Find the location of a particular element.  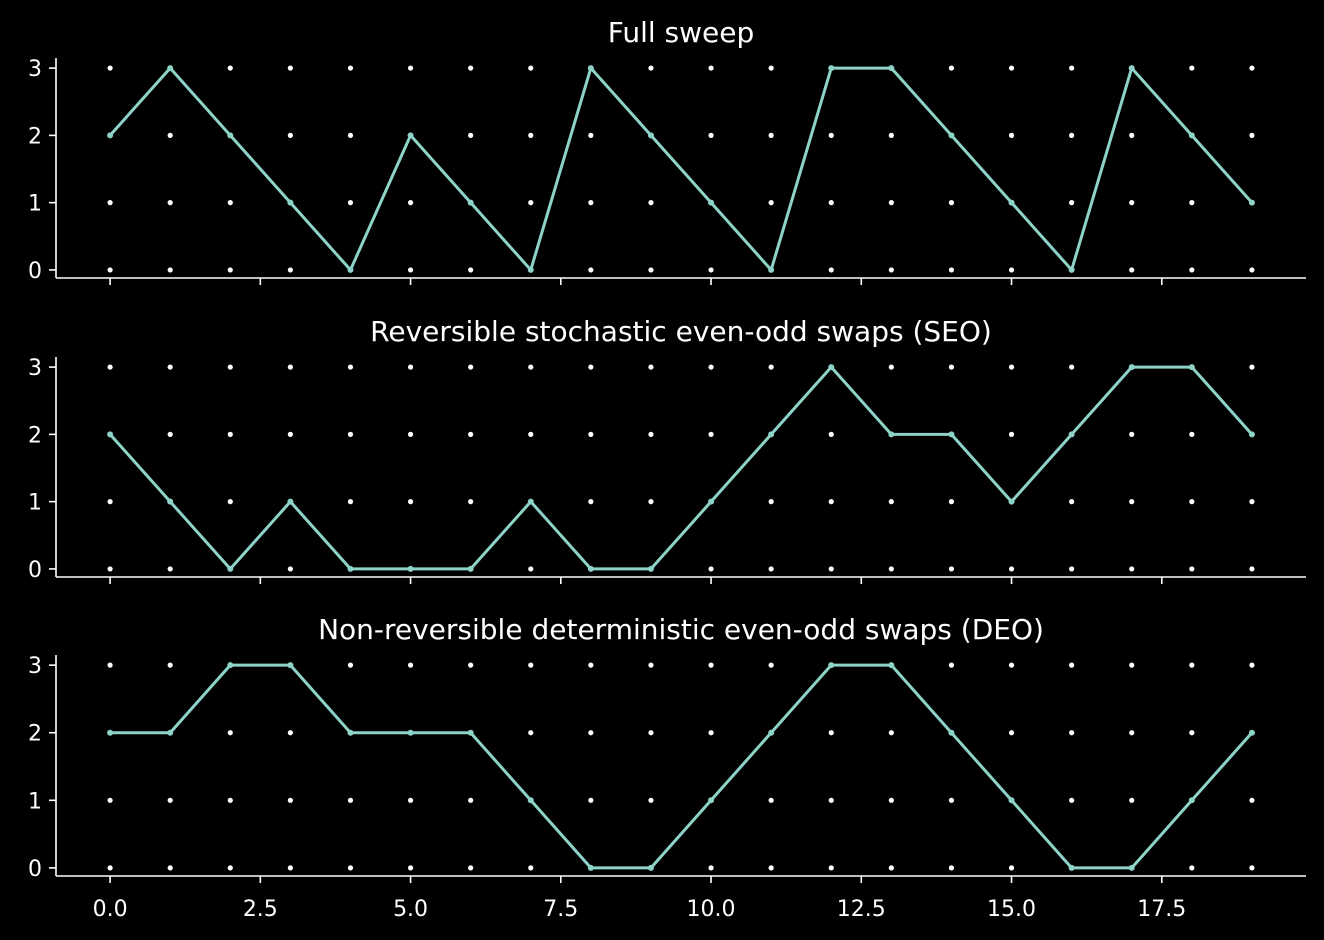

panel-title: Full sweep is located at coordinates (681, 32).